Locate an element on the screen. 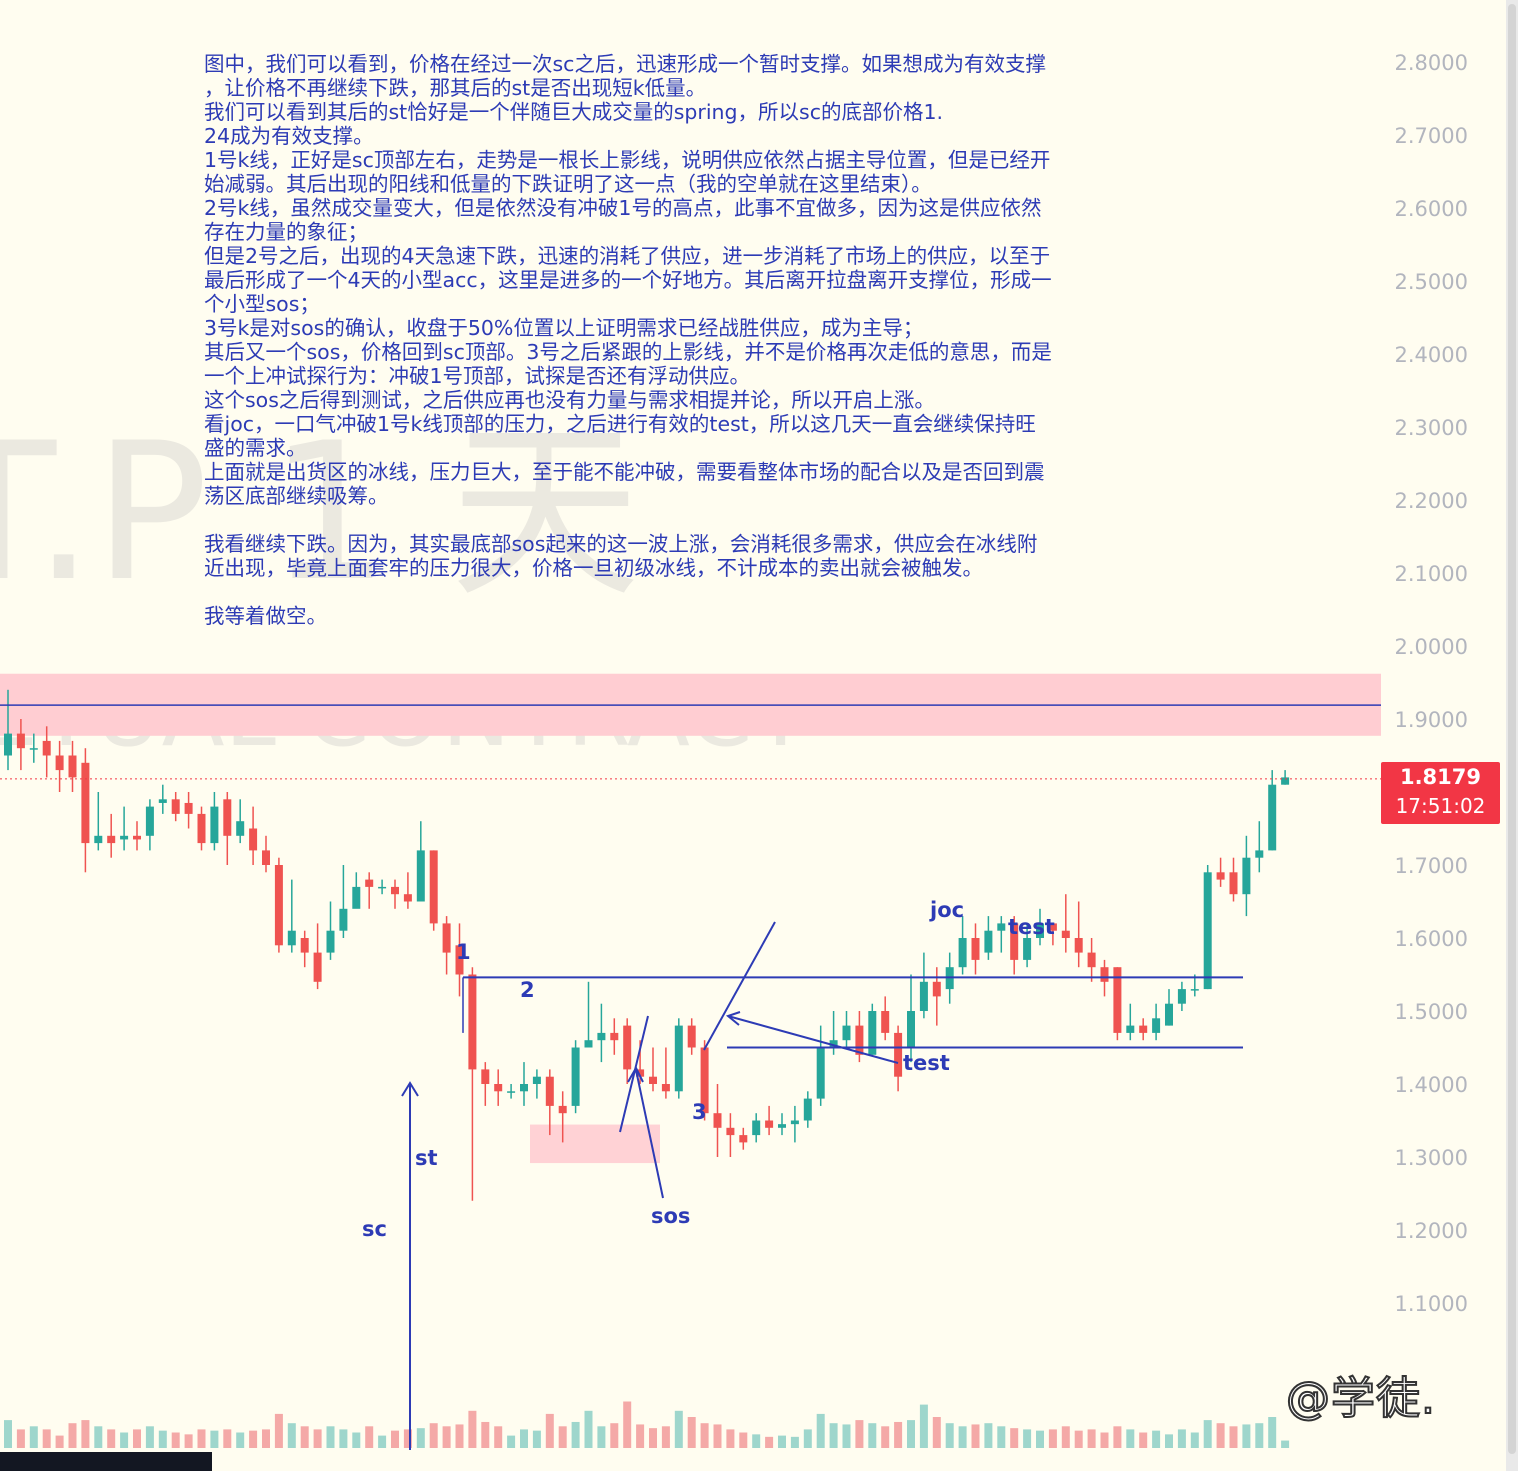 The width and height of the screenshot is (1518, 1471). toolbar-strip is located at coordinates (106, 1461).